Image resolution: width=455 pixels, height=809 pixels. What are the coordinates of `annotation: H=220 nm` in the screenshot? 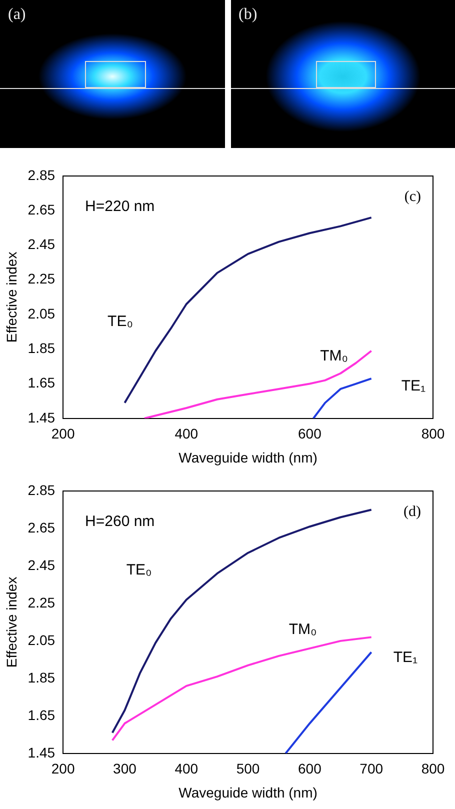 It's located at (120, 206).